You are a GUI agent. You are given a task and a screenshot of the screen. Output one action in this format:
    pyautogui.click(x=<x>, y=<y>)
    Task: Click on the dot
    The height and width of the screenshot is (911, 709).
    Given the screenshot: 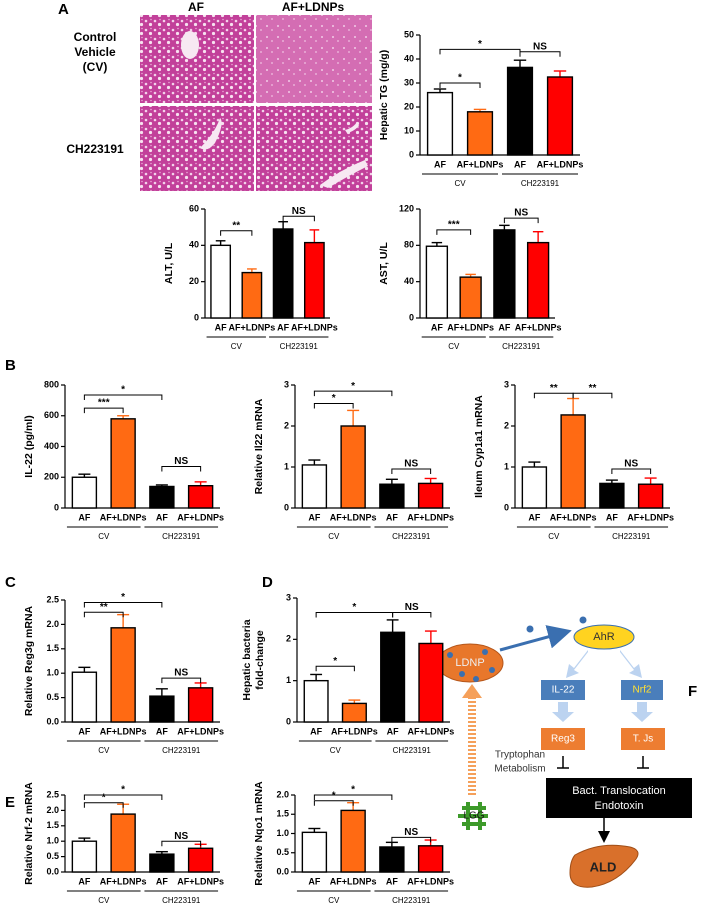 What is the action you would take?
    pyautogui.click(x=583, y=620)
    